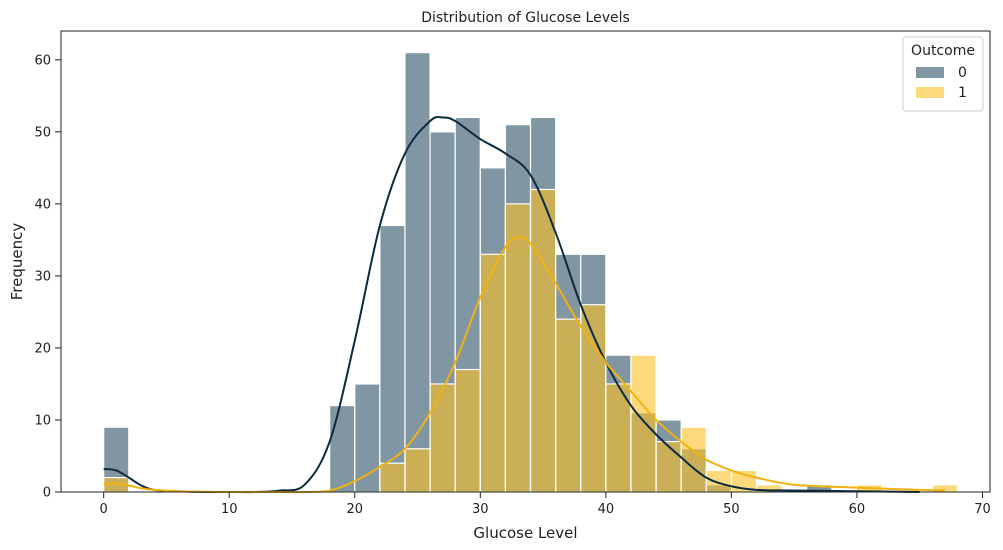 The width and height of the screenshot is (1003, 550). What do you see at coordinates (525, 18) in the screenshot?
I see `chart-title: Distribution of Glucose Levels` at bounding box center [525, 18].